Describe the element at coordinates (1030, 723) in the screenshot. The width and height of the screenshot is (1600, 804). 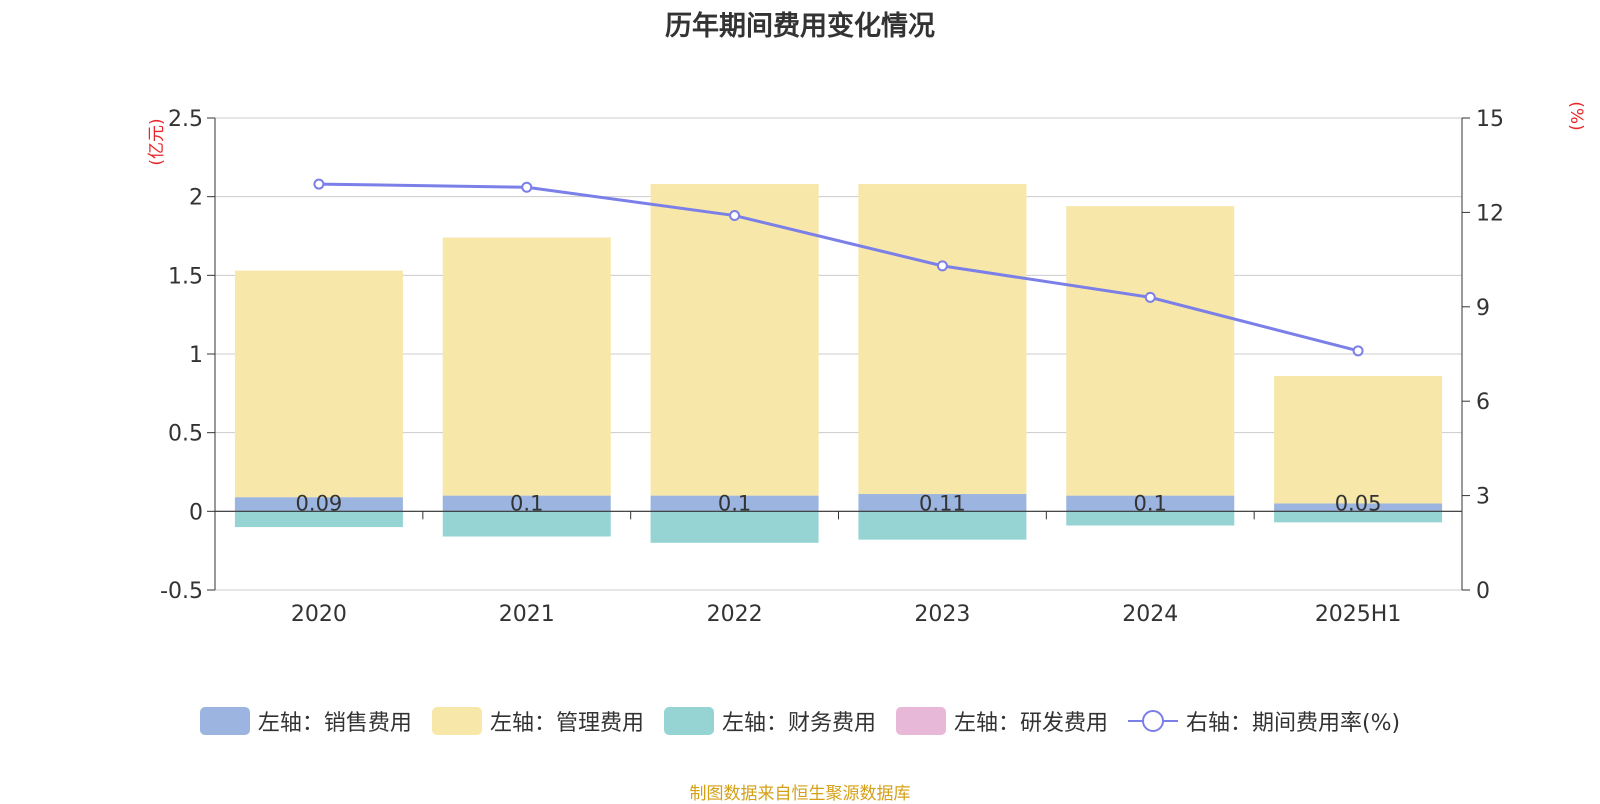
I see `legend-label-rnd: 左轴：研发费用` at that location.